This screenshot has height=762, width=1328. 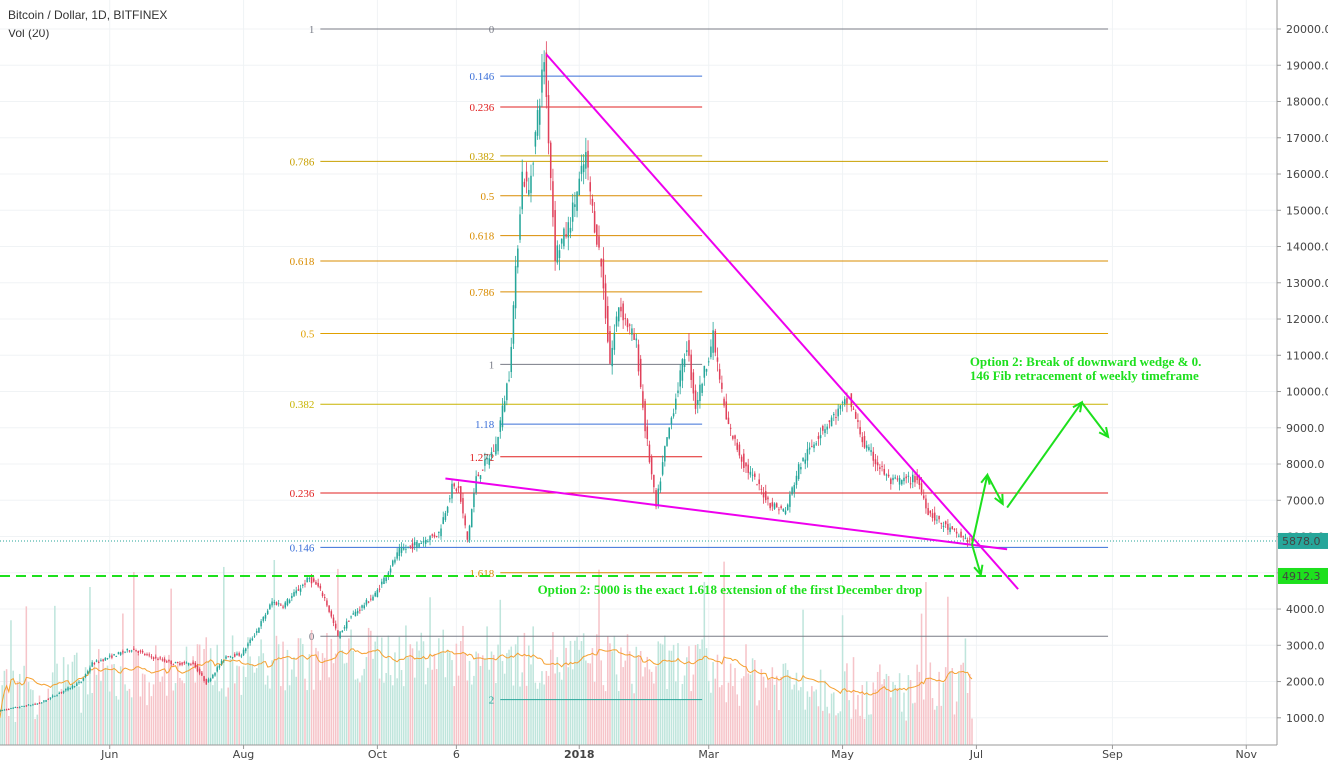 What do you see at coordinates (456, 754) in the screenshot?
I see `time-tick-label: 6` at bounding box center [456, 754].